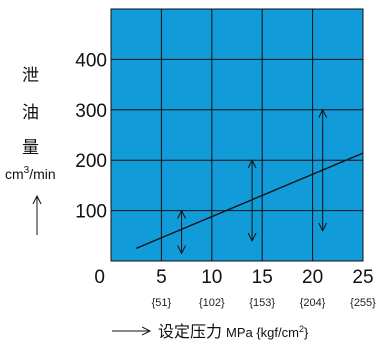  Describe the element at coordinates (362, 277) in the screenshot. I see `x-tick-label: 25` at that location.